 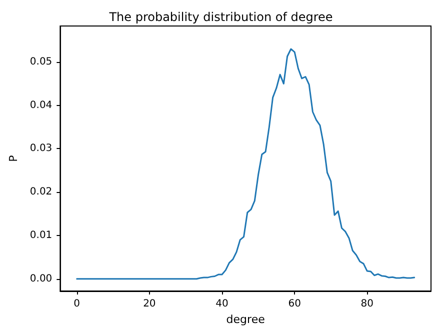 What do you see at coordinates (246, 319) in the screenshot?
I see `x-axis-title: degree` at bounding box center [246, 319].